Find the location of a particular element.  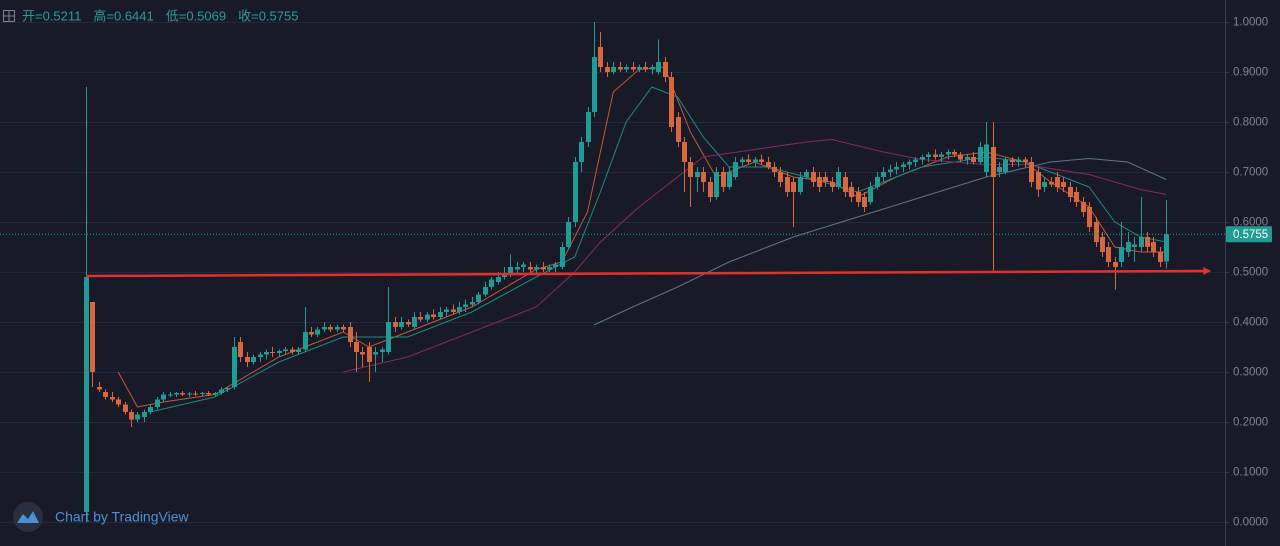

y-tick-label: 0.0000 is located at coordinates (1250, 523).